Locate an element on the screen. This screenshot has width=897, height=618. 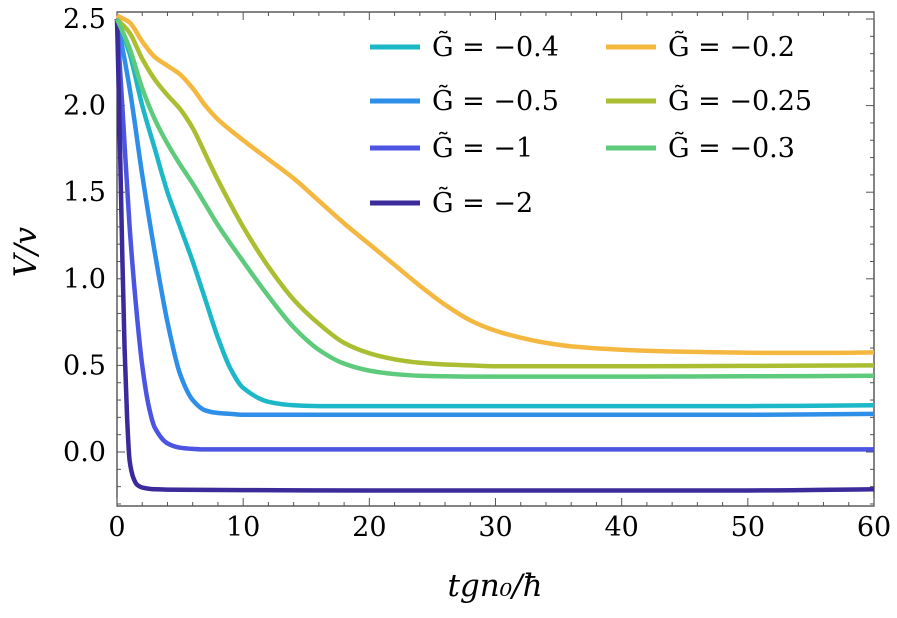
x-axis-title: tgn₀/ħ is located at coordinates (494, 586).